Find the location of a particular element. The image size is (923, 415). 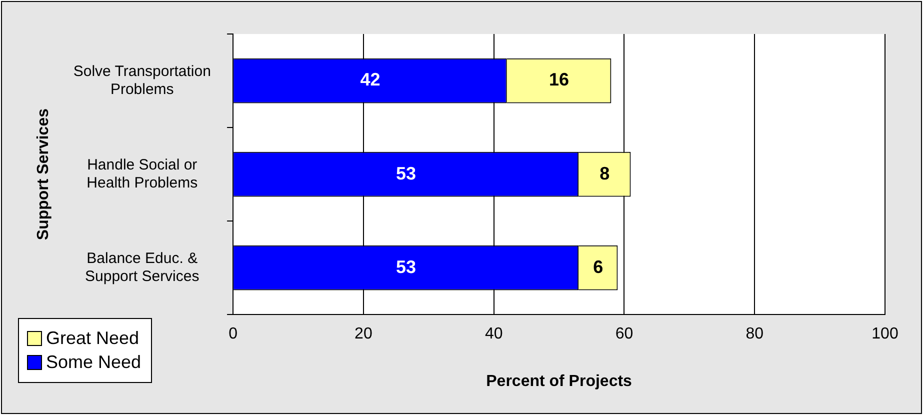

data-label: 42 is located at coordinates (370, 80).